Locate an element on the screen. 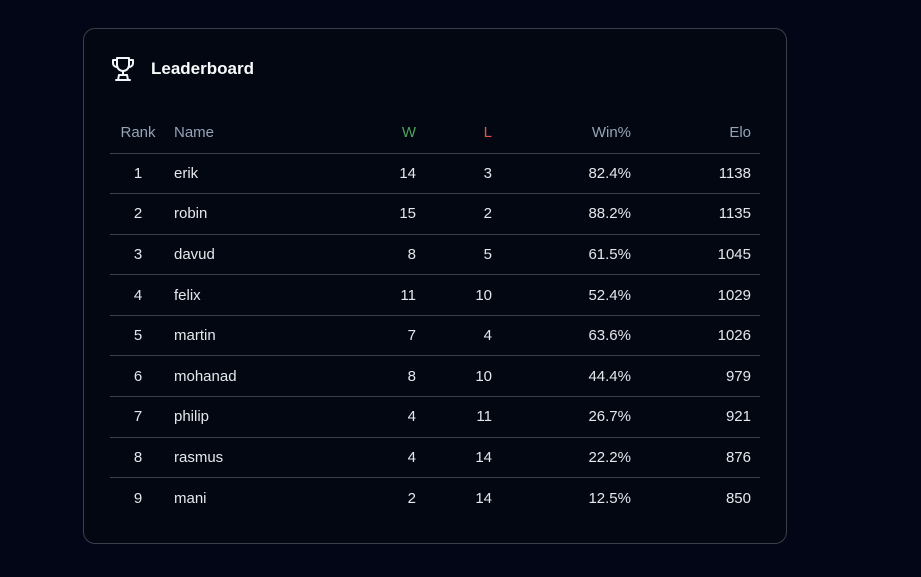 The image size is (921, 577). table-row: 3 davud 8 5 61.5% 1045 is located at coordinates (435, 255).